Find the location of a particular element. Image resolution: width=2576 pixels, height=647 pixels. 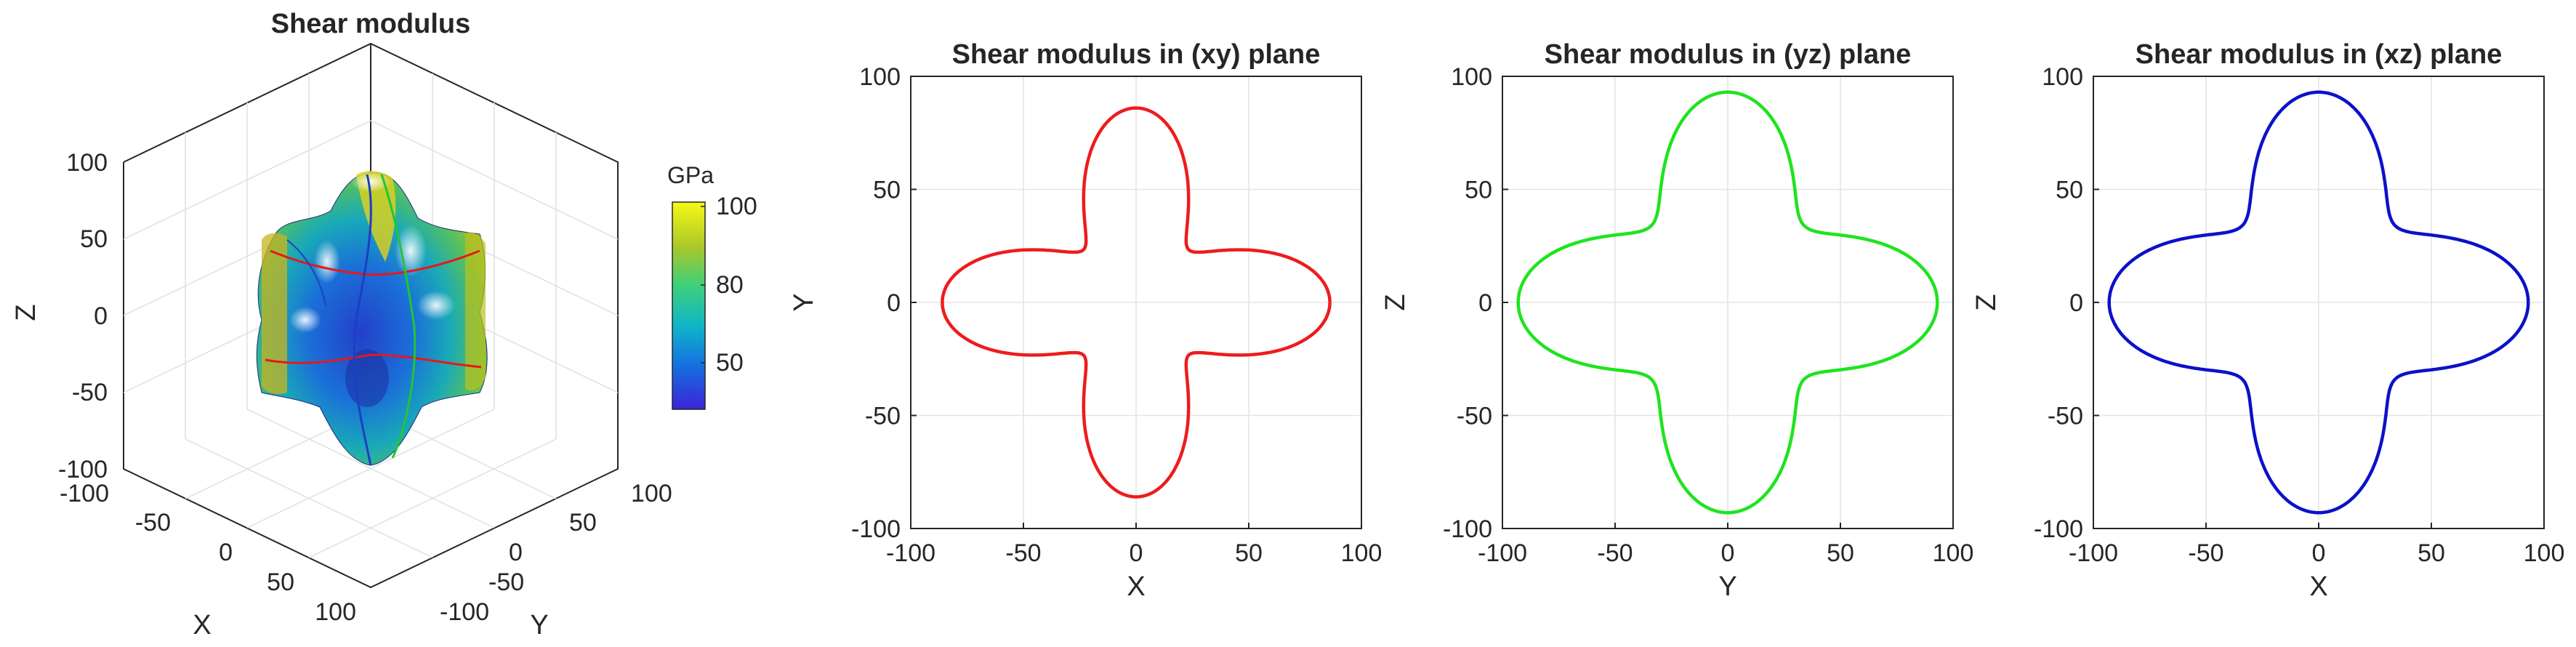

x-tick: 50 is located at coordinates (280, 582).